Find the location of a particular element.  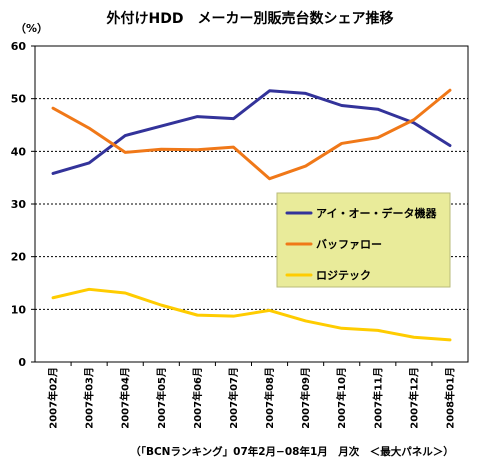

x-axis-tick-label: 2007年06月 is located at coordinates (197, 398).